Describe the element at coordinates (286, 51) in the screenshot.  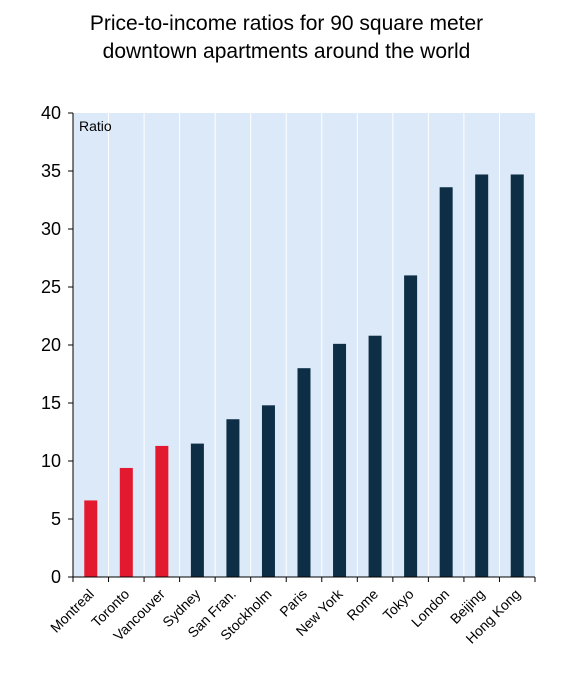
I see `chart-title-line-2: downtown apartments around the world` at that location.